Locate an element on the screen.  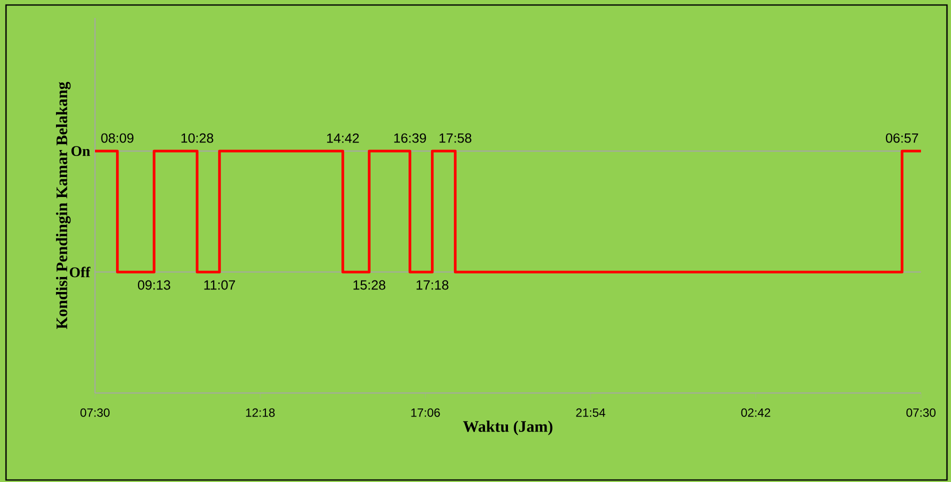
category-label: On is located at coordinates (80, 151).